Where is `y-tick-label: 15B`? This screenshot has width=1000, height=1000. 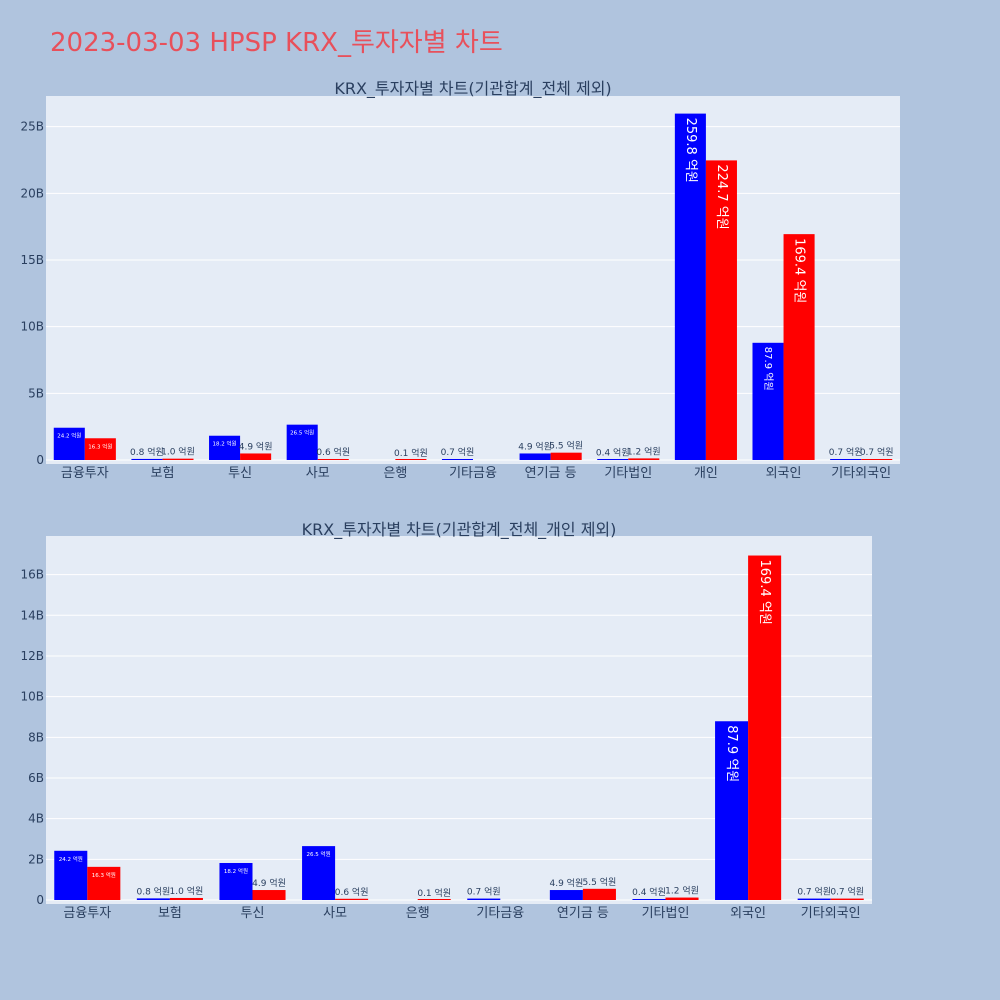 y-tick-label: 15B is located at coordinates (32, 260).